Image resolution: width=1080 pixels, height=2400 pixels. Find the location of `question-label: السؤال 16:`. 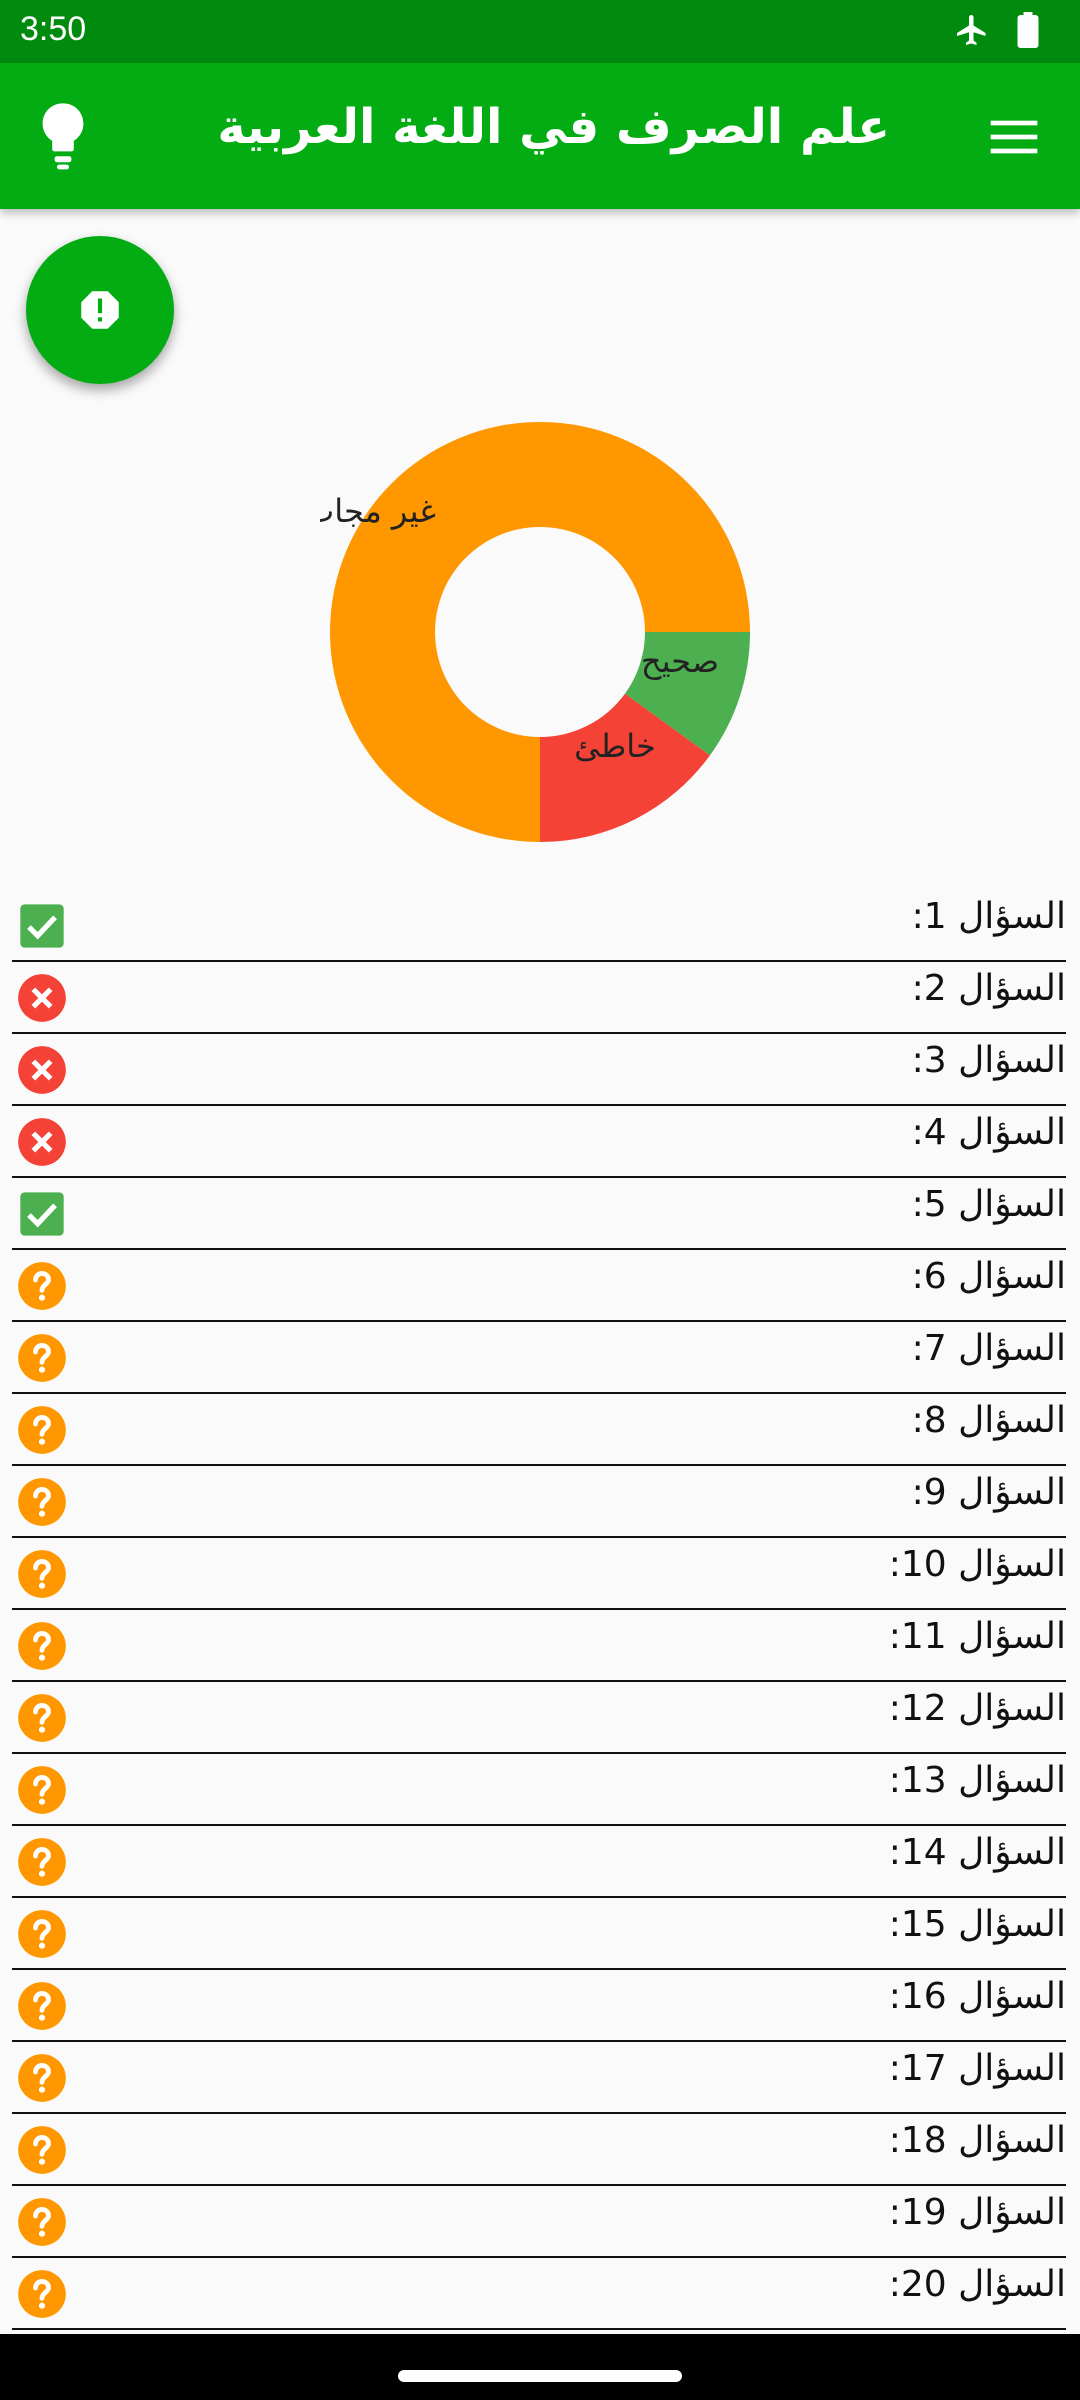

question-label: السؤال 16: is located at coordinates (977, 1996).